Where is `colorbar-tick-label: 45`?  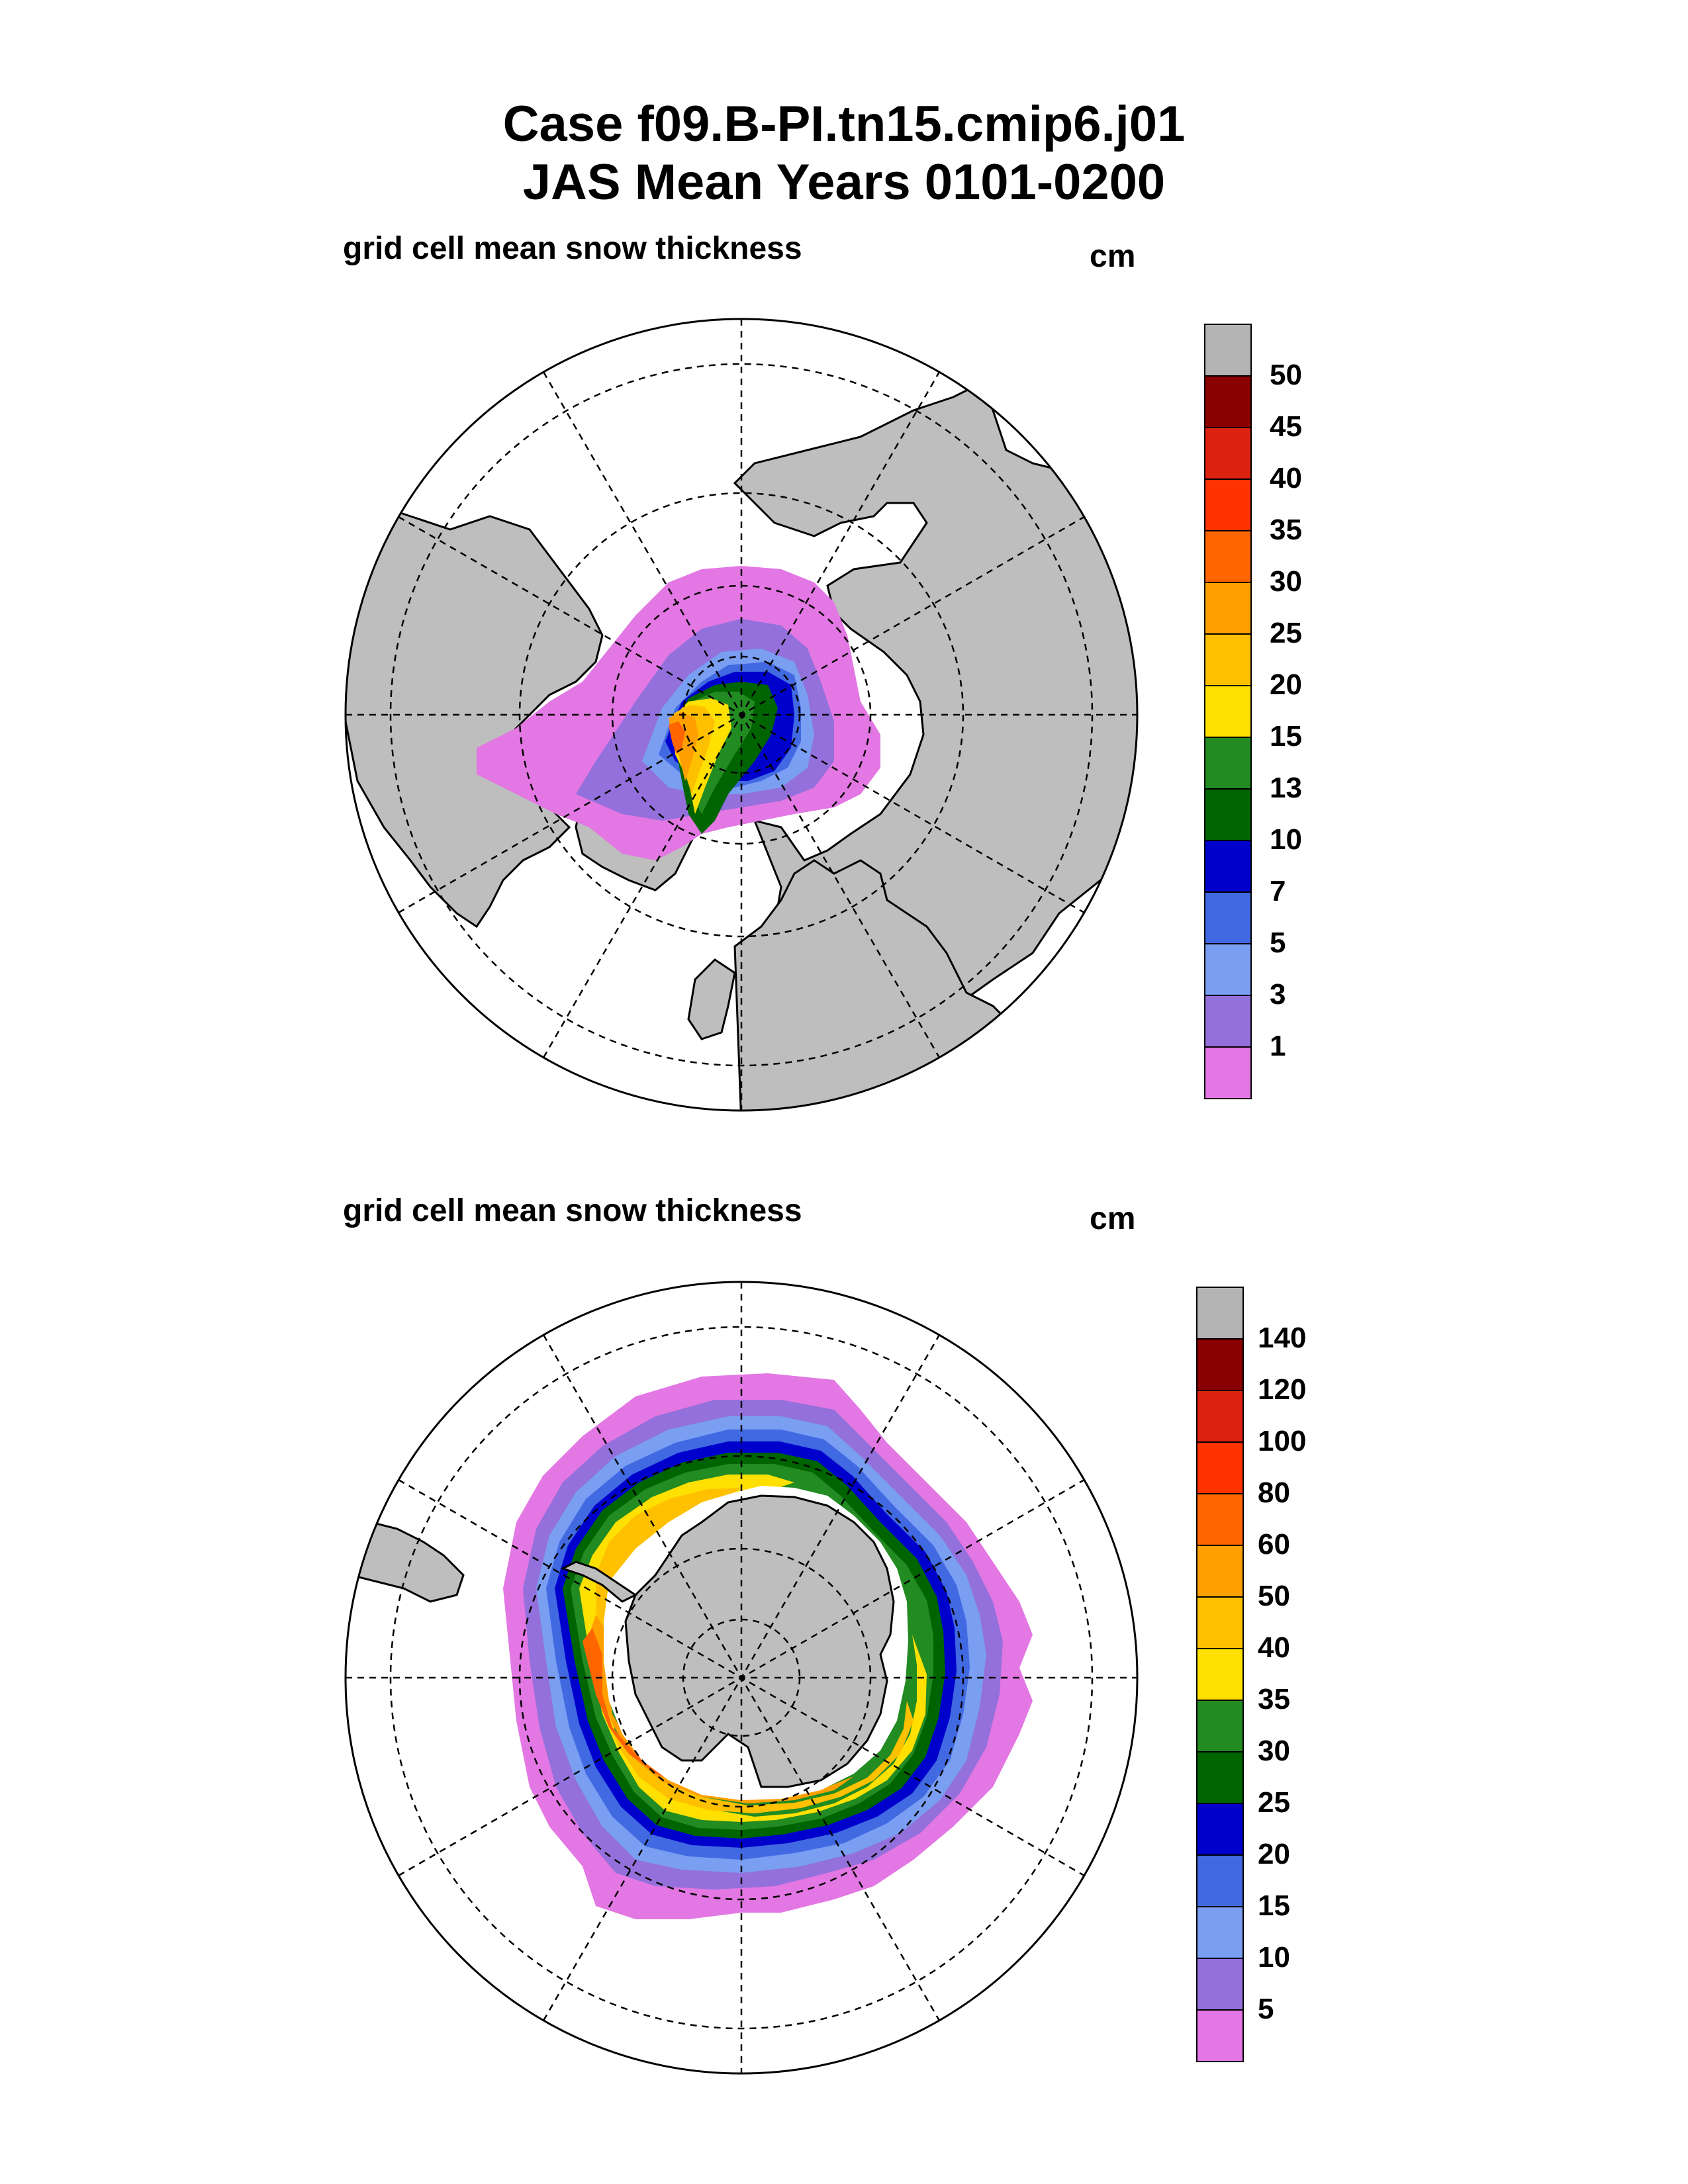 colorbar-tick-label: 45 is located at coordinates (1286, 427).